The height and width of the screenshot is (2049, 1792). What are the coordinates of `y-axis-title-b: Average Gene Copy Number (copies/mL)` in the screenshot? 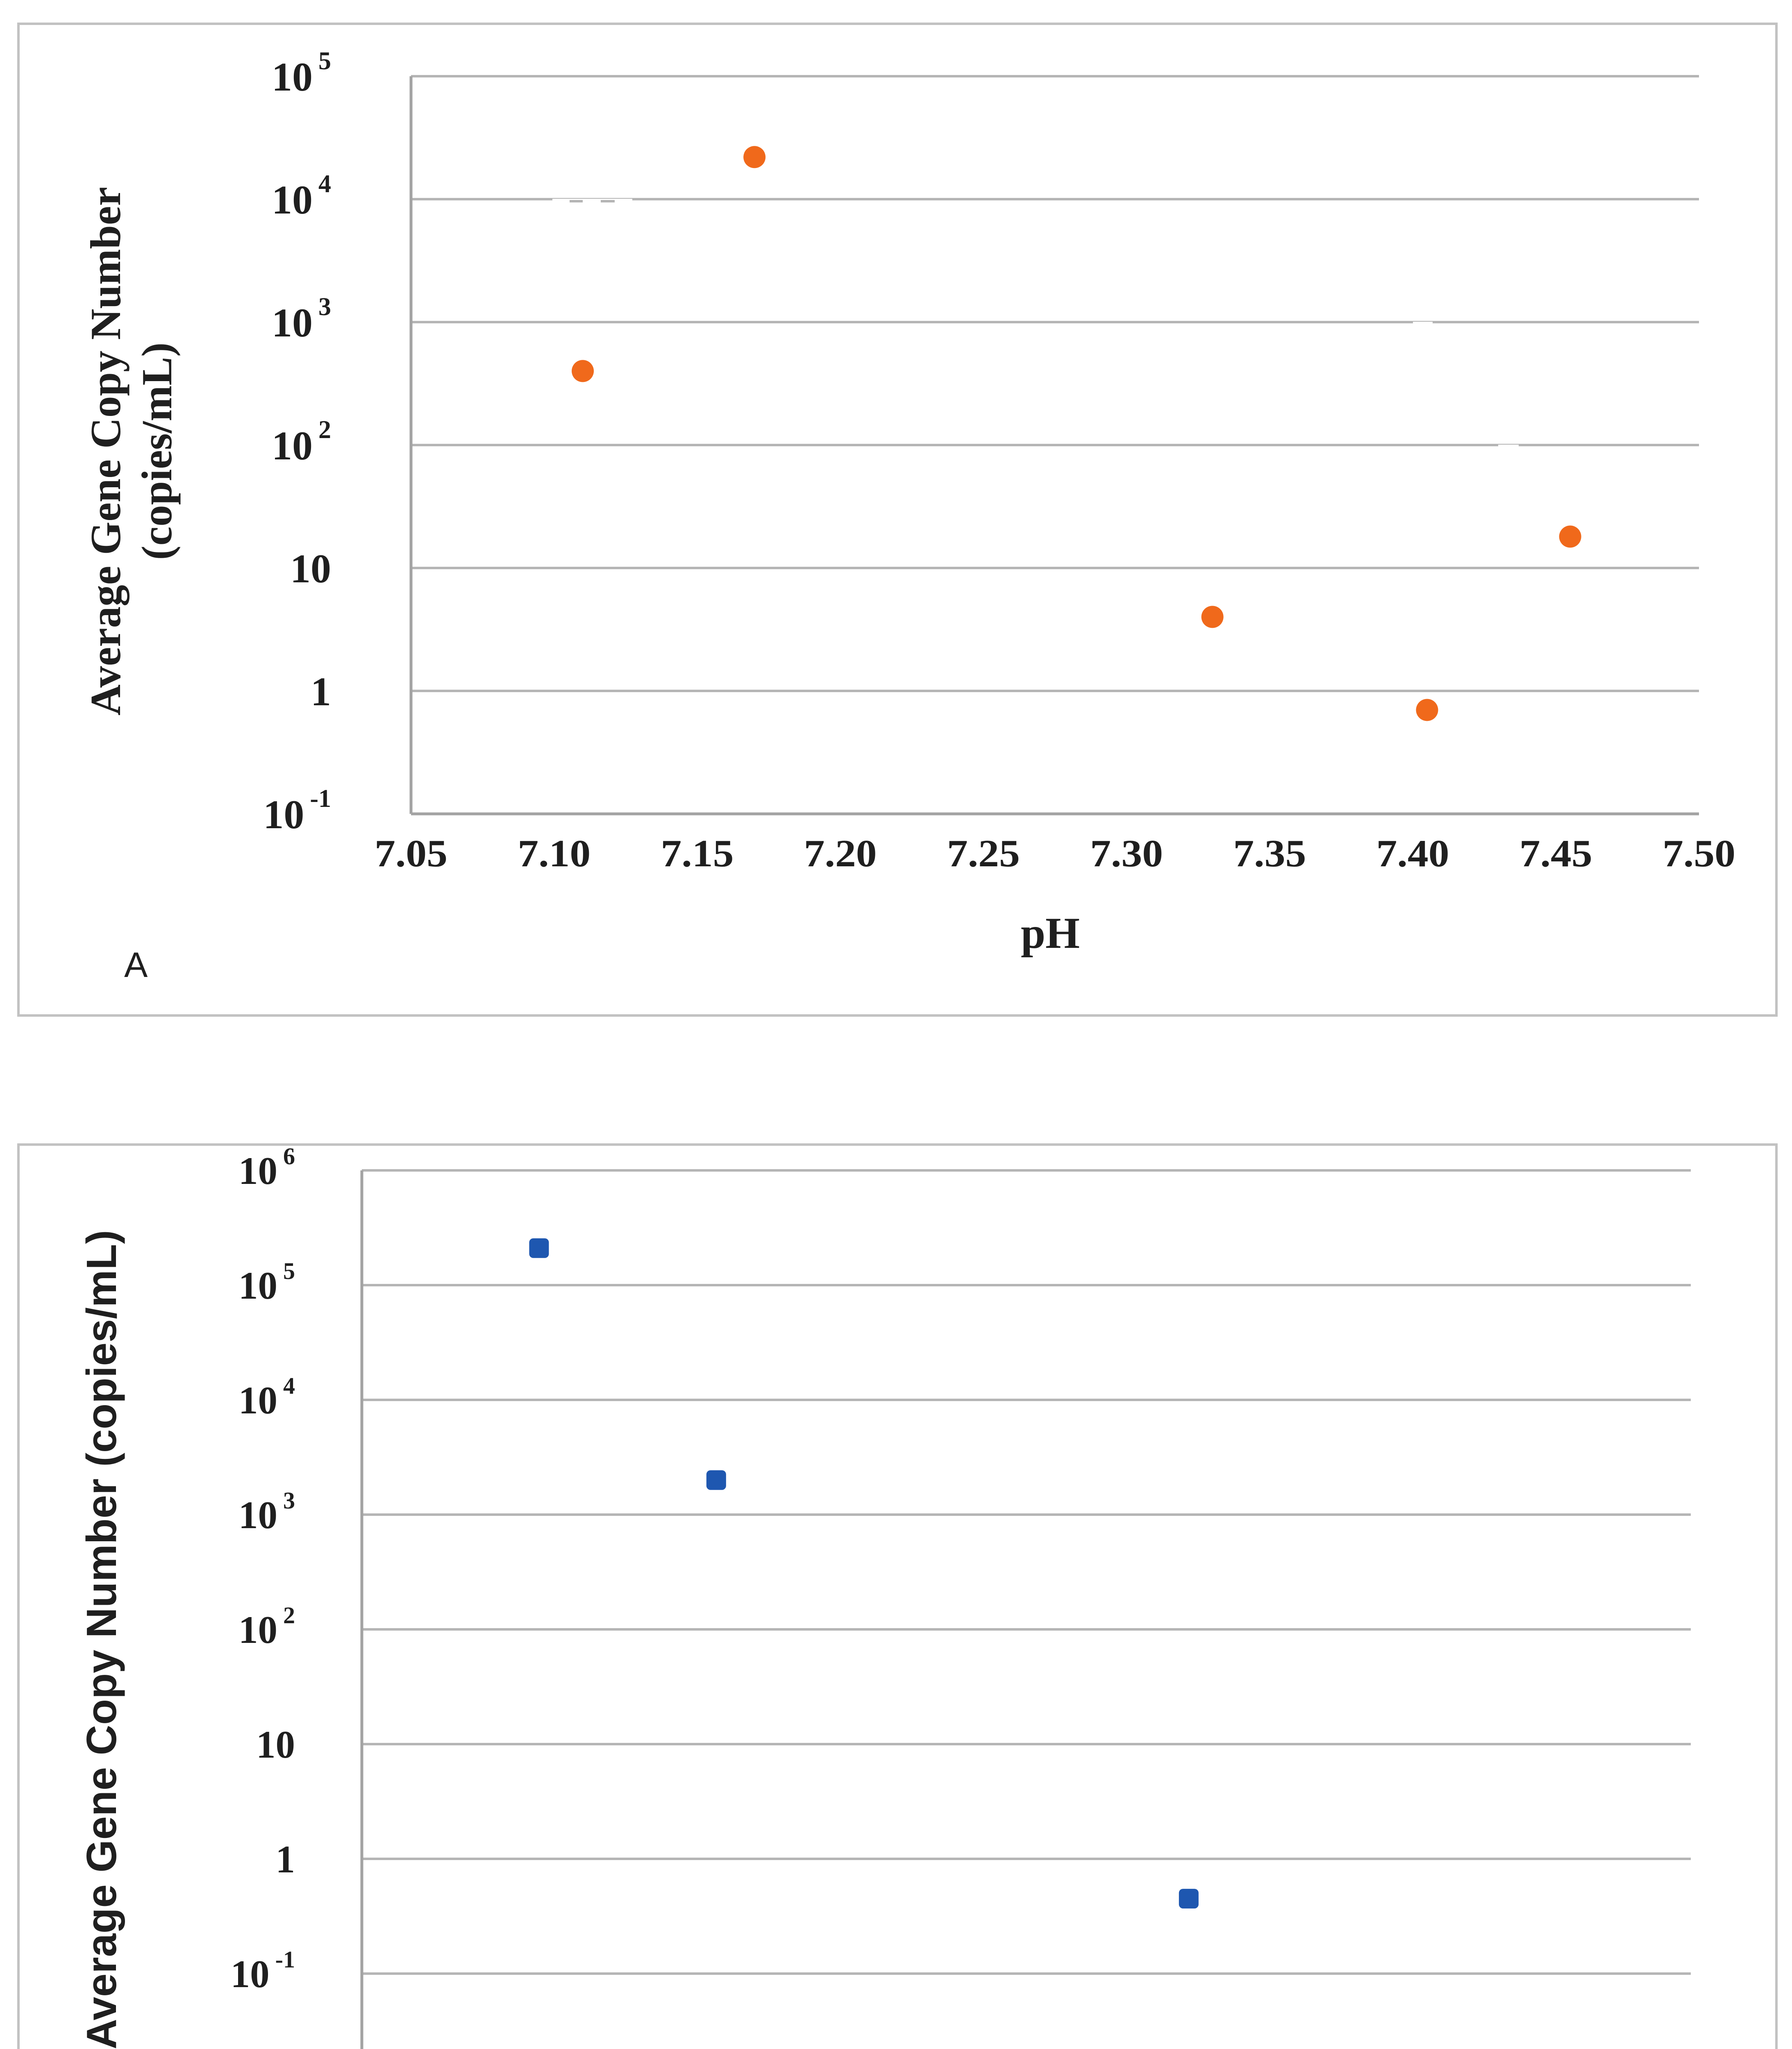 It's located at (101, 1578).